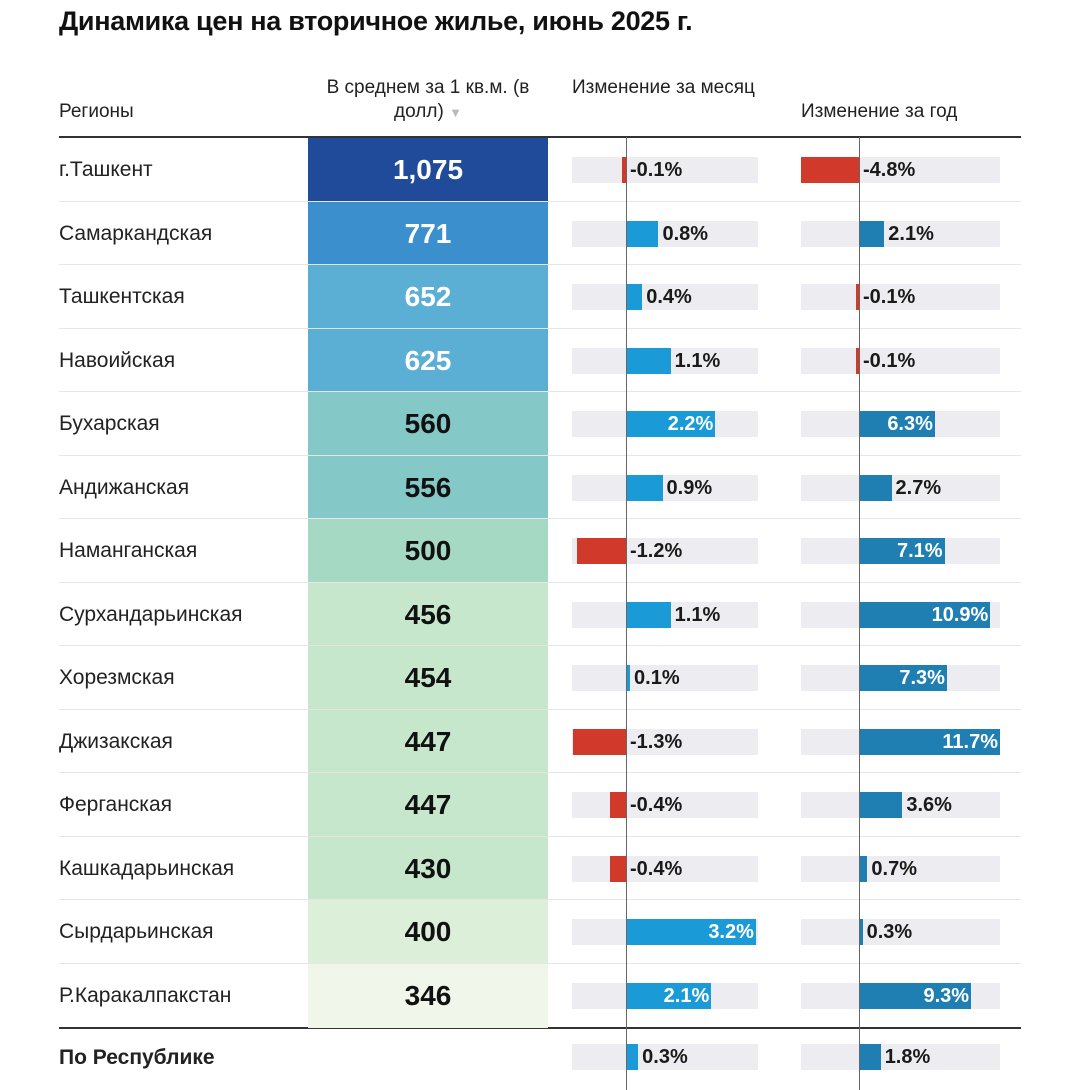 The width and height of the screenshot is (1080, 1090). What do you see at coordinates (669, 297) in the screenshot?
I see `month-change-label: 0.4%` at bounding box center [669, 297].